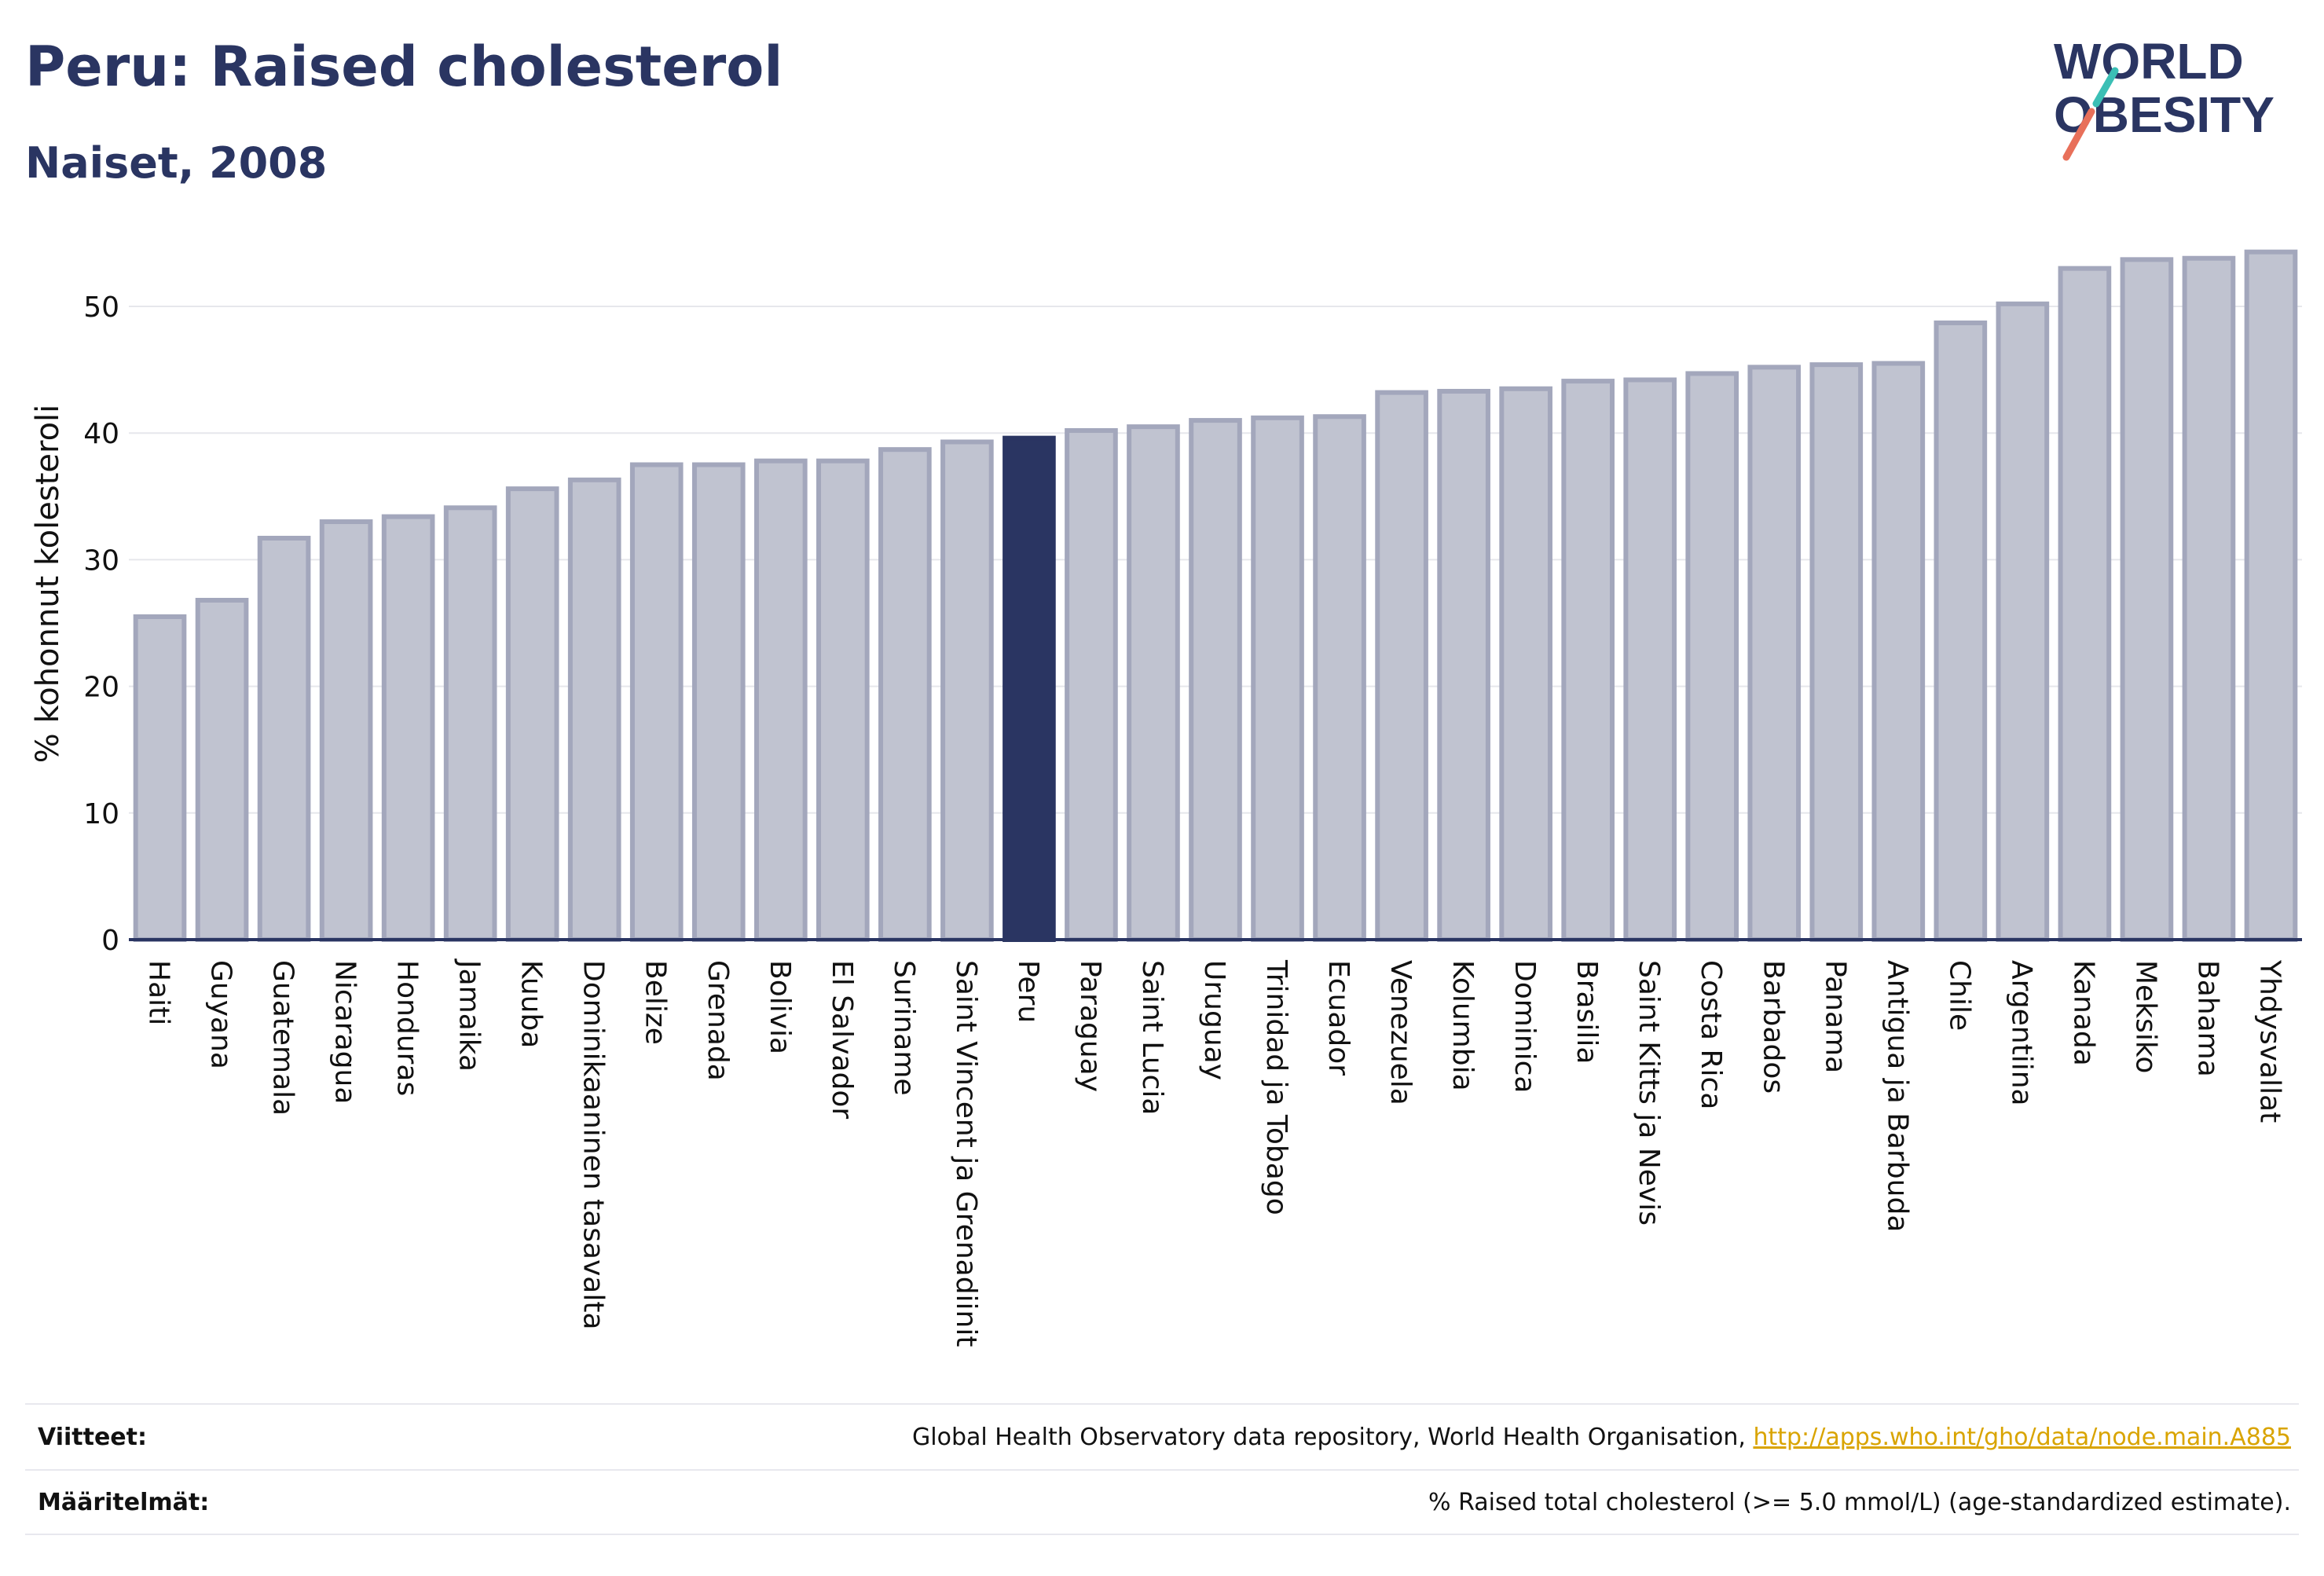 The height and width of the screenshot is (1576, 2324). I want to click on x-tick-label: Dominica, so click(1524, 1027).